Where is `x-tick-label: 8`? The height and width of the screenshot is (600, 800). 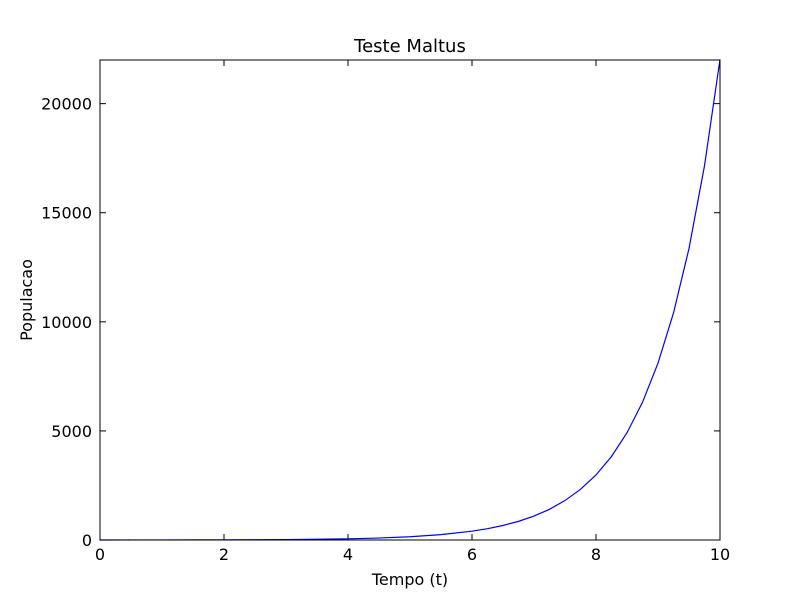 x-tick-label: 8 is located at coordinates (596, 554).